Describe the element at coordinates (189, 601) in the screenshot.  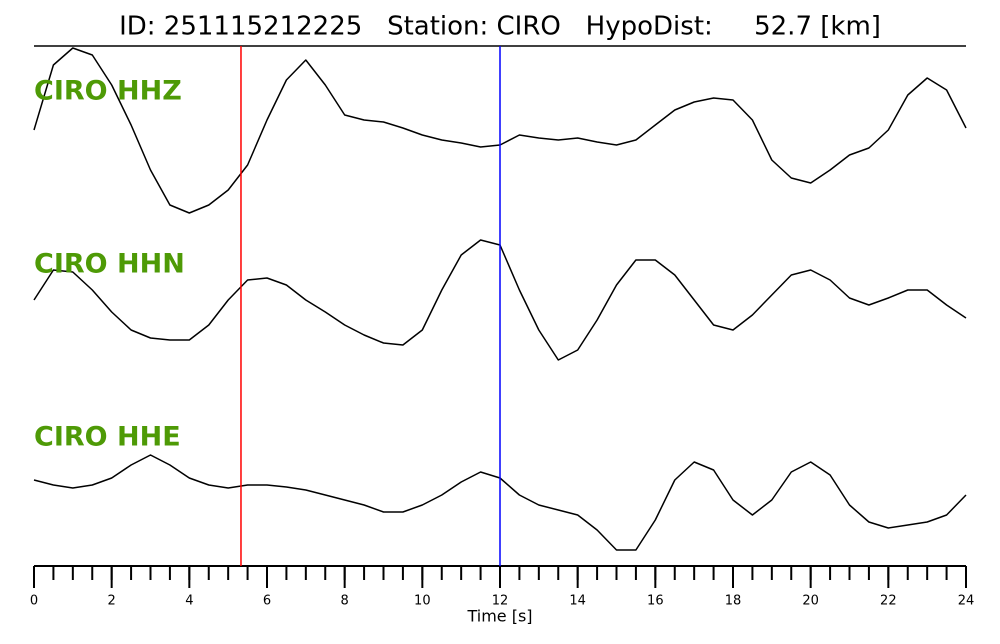
I see `x-tick-label: 4` at that location.